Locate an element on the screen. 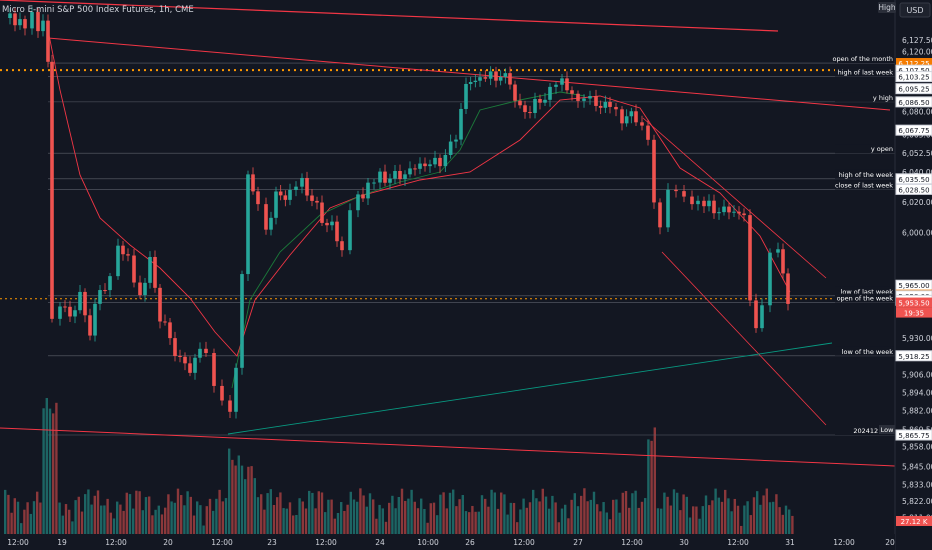  trend-line is located at coordinates (744, 338).